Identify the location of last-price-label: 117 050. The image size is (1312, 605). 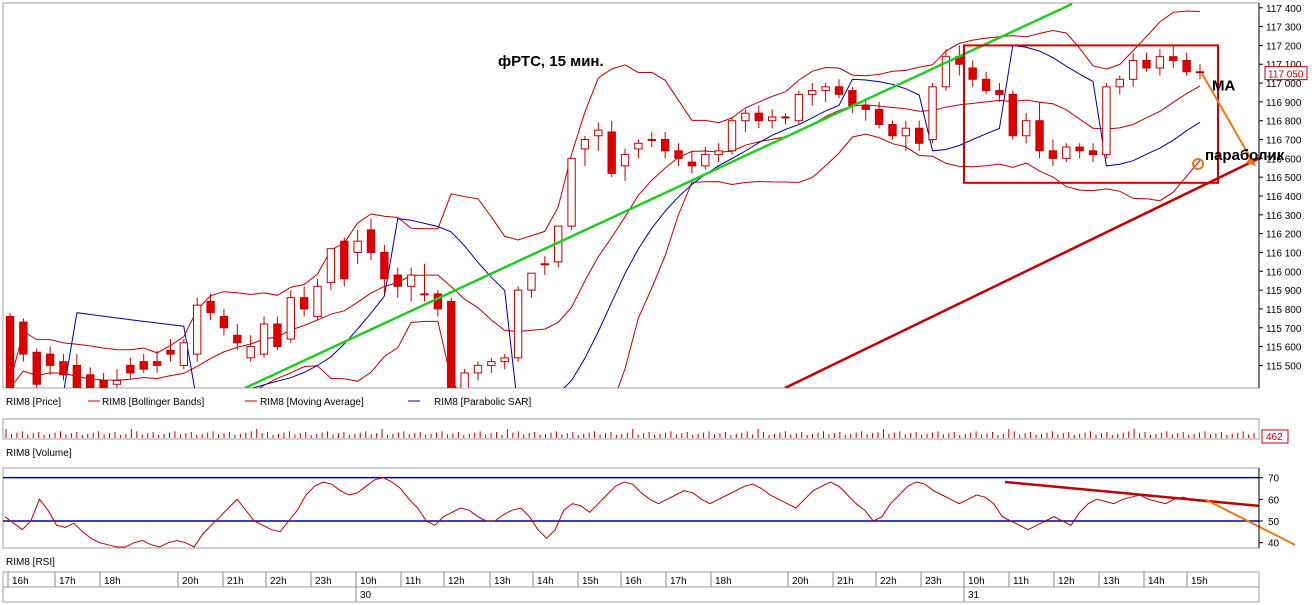
(1286, 75).